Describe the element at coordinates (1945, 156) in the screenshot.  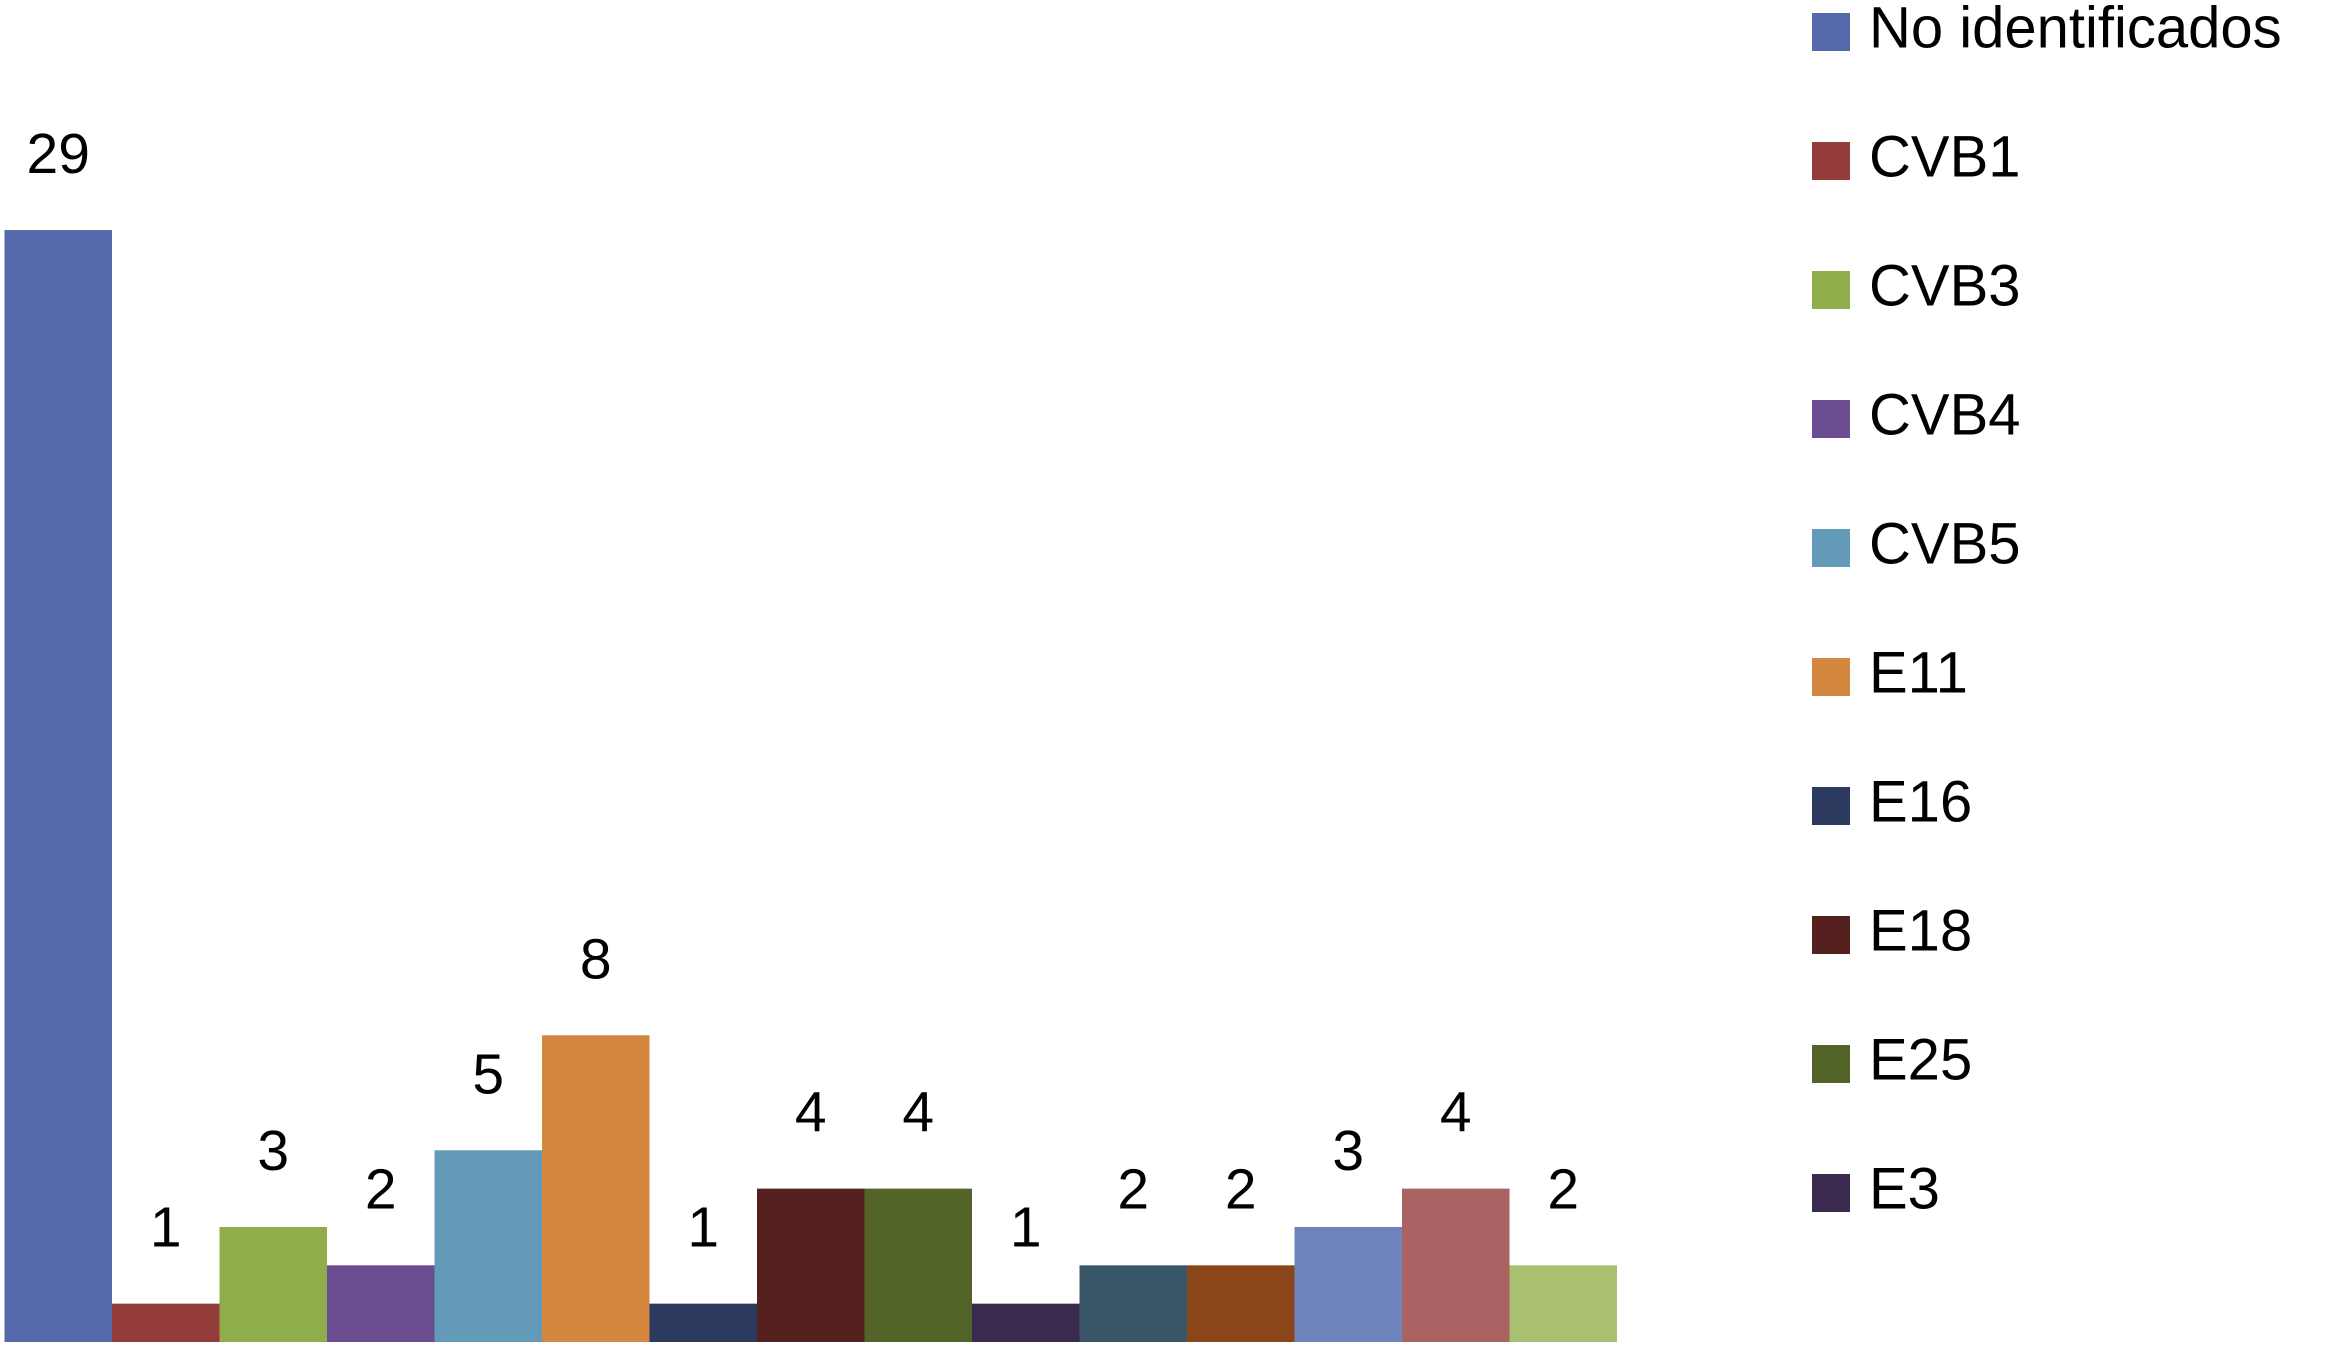
I see `legend-text: CVB1` at that location.